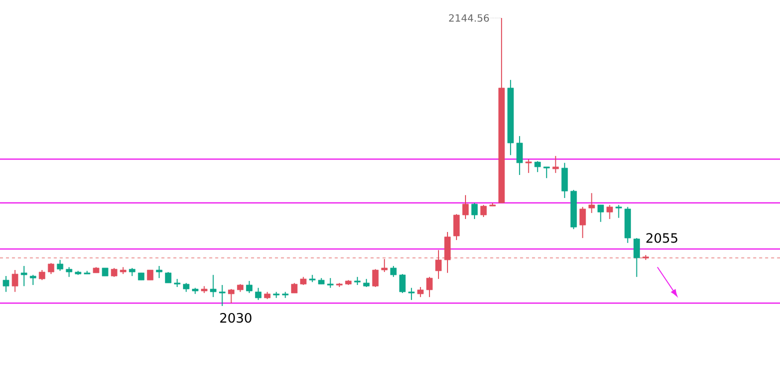 Image resolution: width=780 pixels, height=379 pixels. What do you see at coordinates (469, 18) in the screenshot?
I see `annotation: 2144.56` at bounding box center [469, 18].